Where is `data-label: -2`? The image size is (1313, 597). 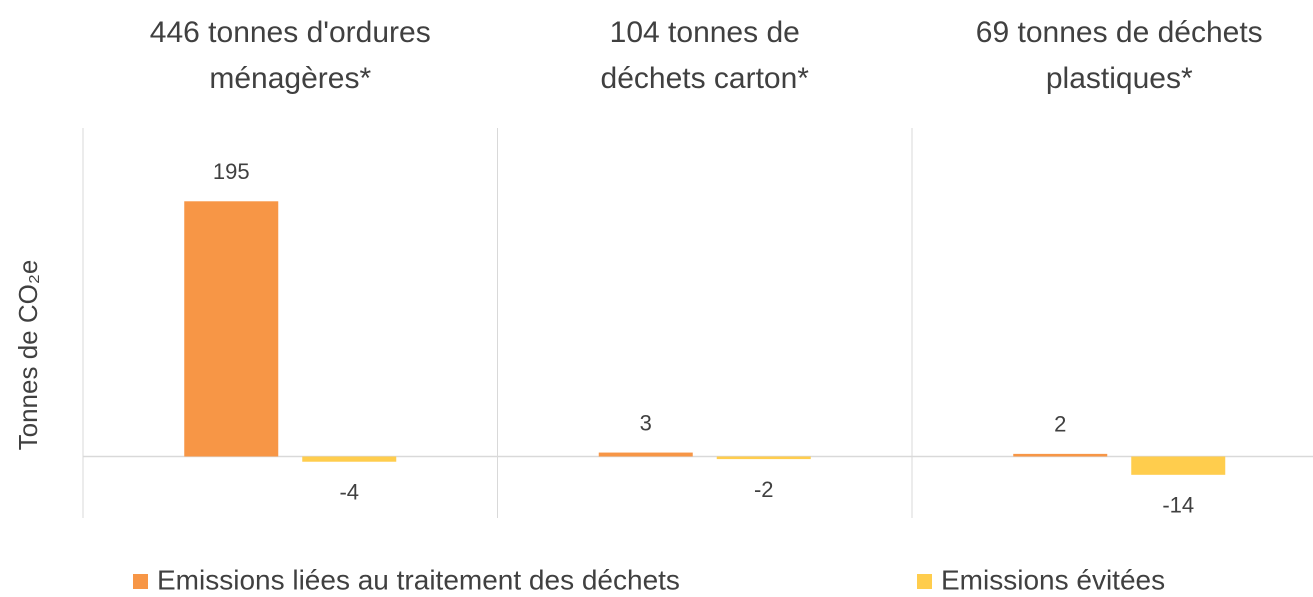 data-label: -2 is located at coordinates (764, 489).